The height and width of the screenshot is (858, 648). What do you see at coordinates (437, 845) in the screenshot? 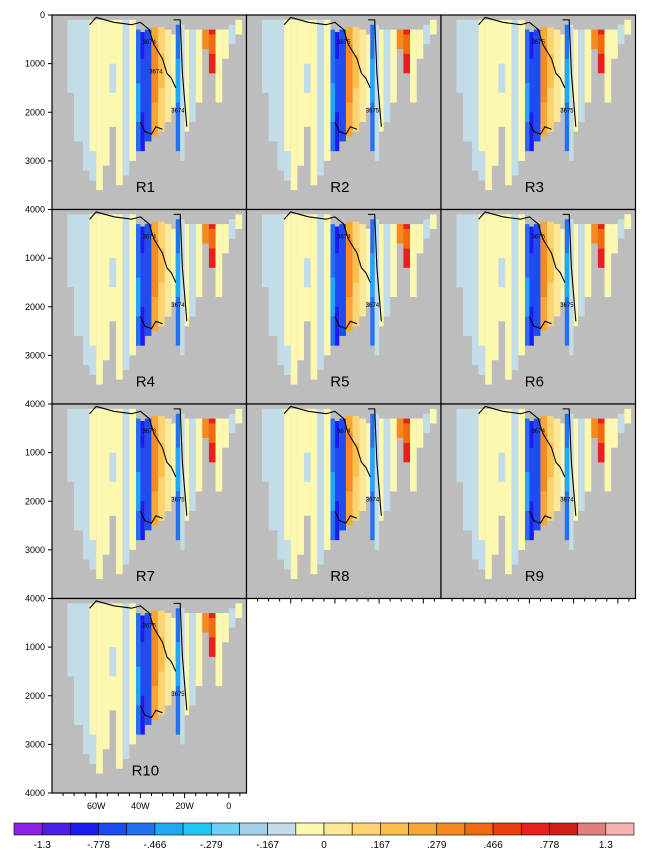
I see `colorbar-label: .279` at bounding box center [437, 845].